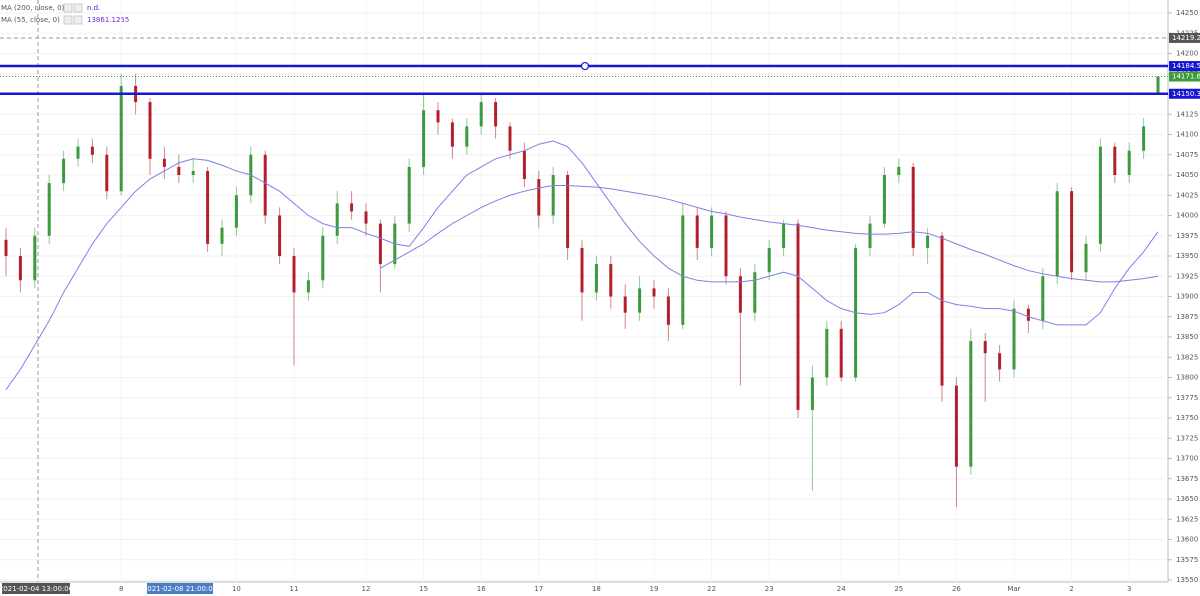  I want to click on x-tick-label: 8, so click(121, 589).